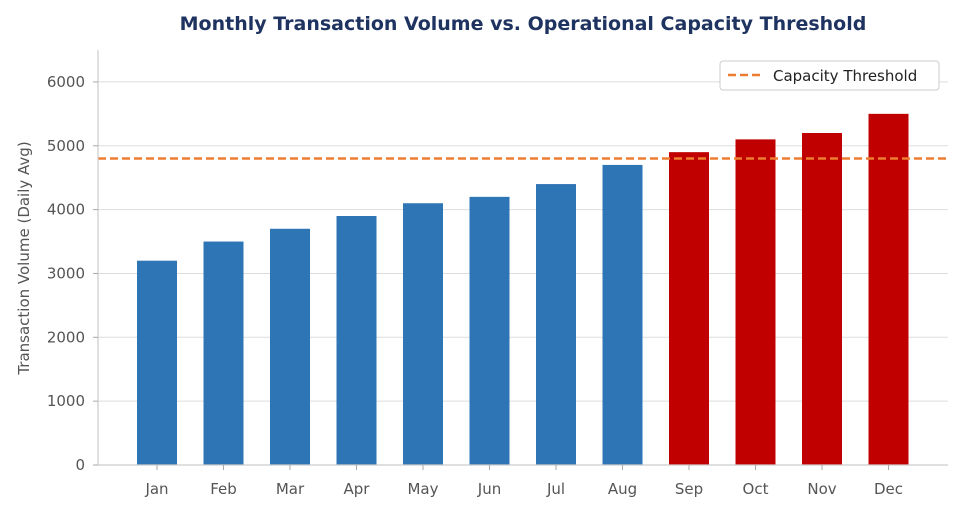 This screenshot has height=512, width=962. Describe the element at coordinates (888, 489) in the screenshot. I see `x-tick-label: Dec` at that location.